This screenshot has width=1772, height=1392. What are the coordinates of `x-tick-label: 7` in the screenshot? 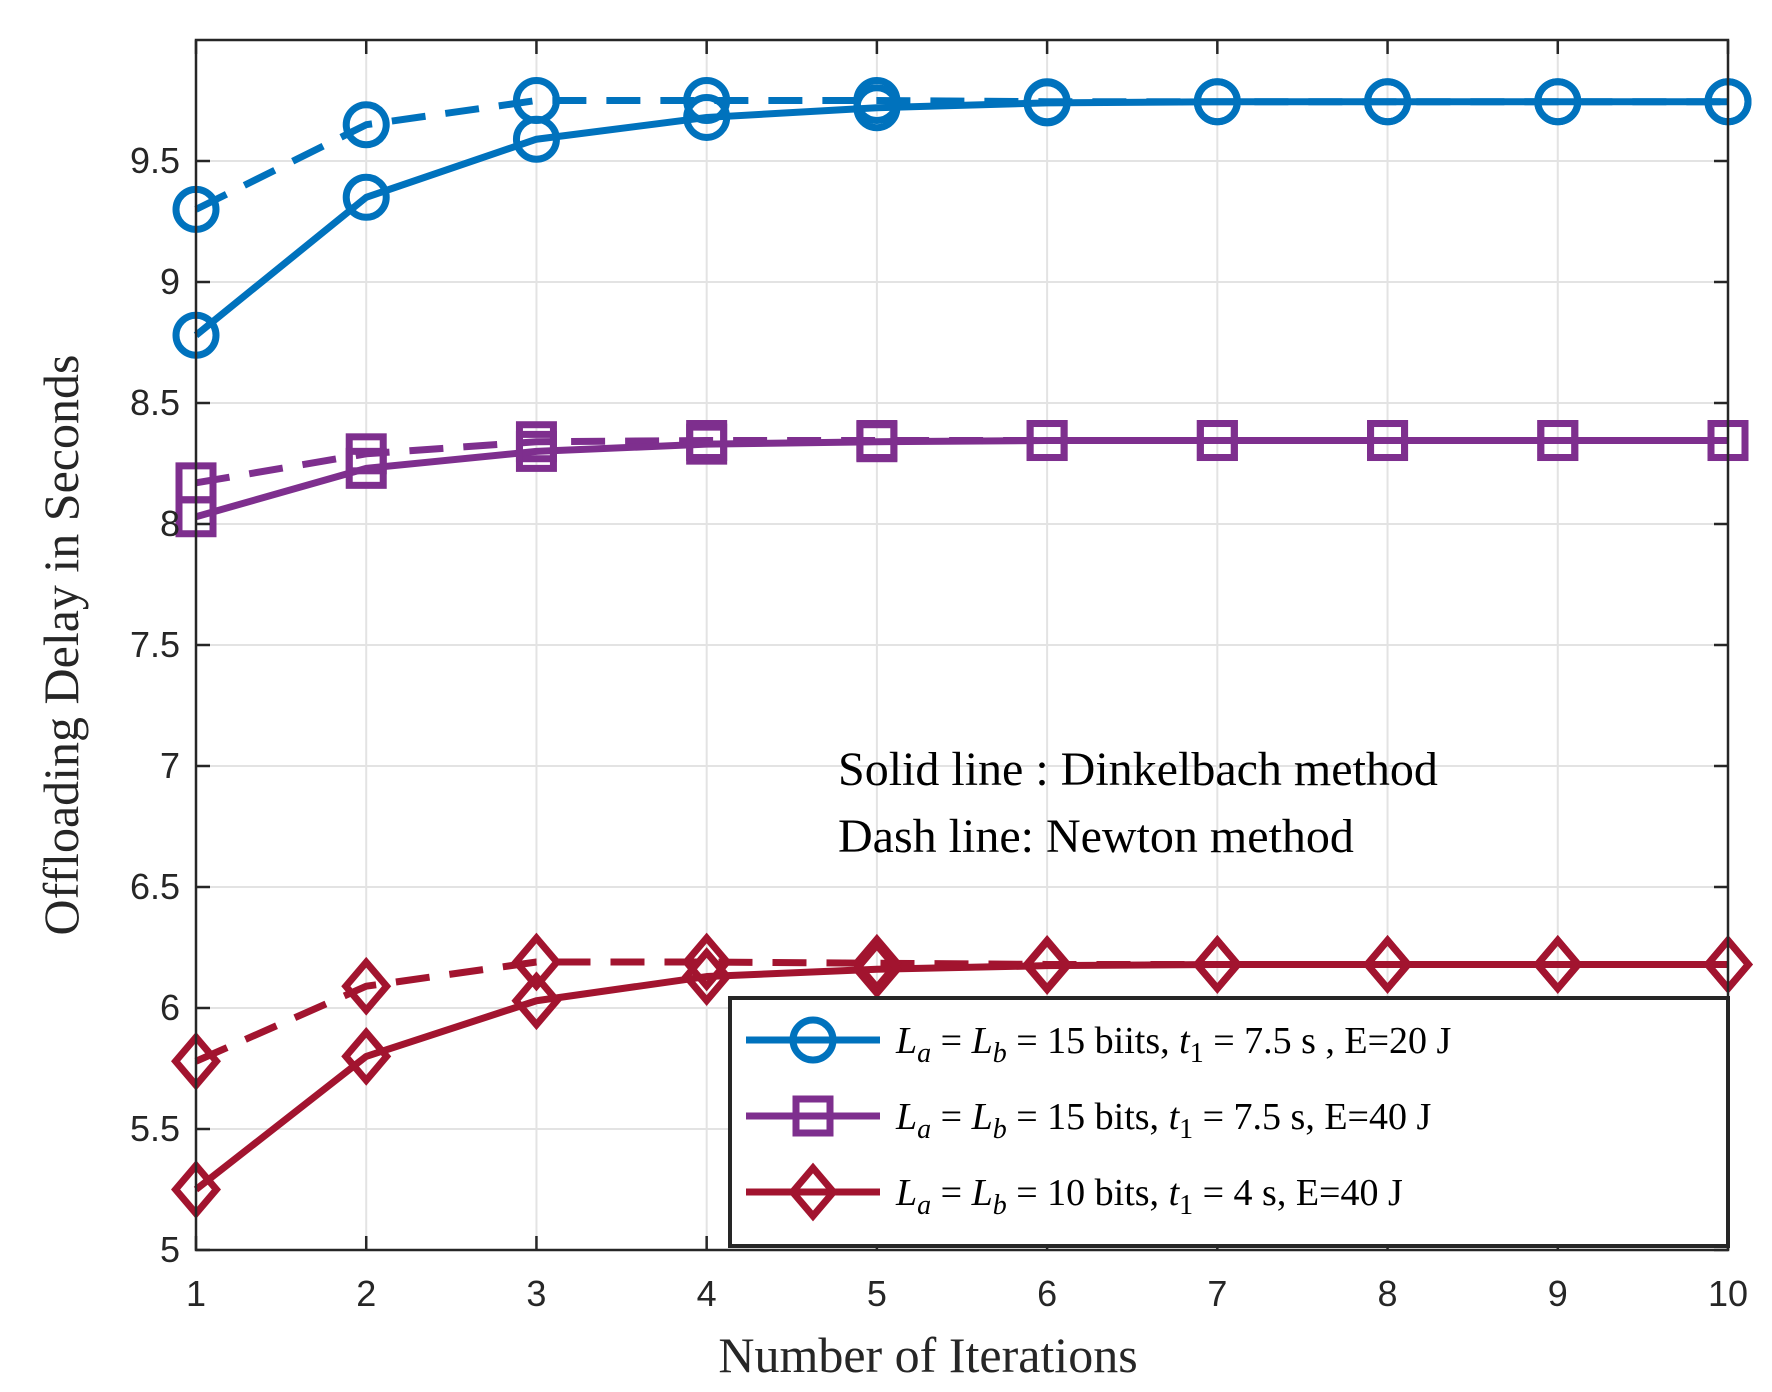 It's located at (1217, 1293).